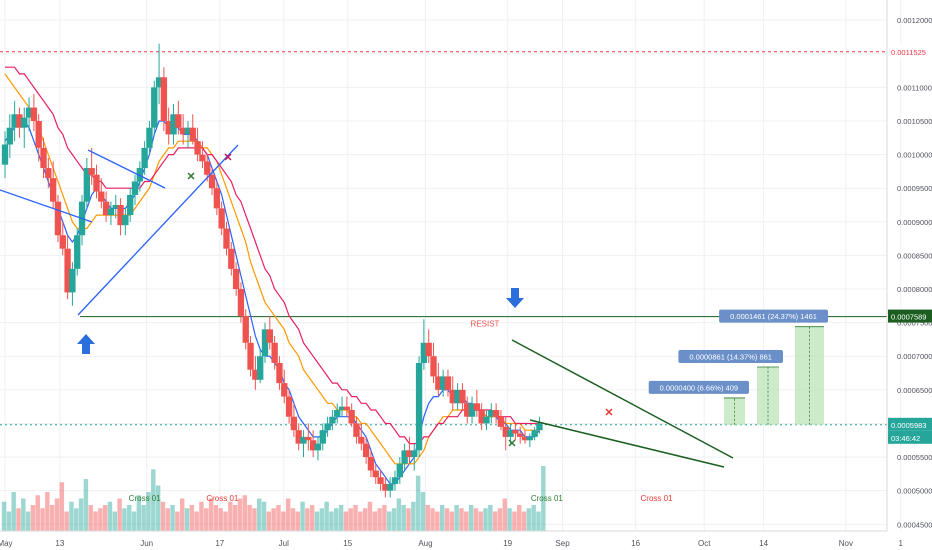 The width and height of the screenshot is (932, 550). Describe the element at coordinates (284, 543) in the screenshot. I see `x-tick-label: Jul` at that location.